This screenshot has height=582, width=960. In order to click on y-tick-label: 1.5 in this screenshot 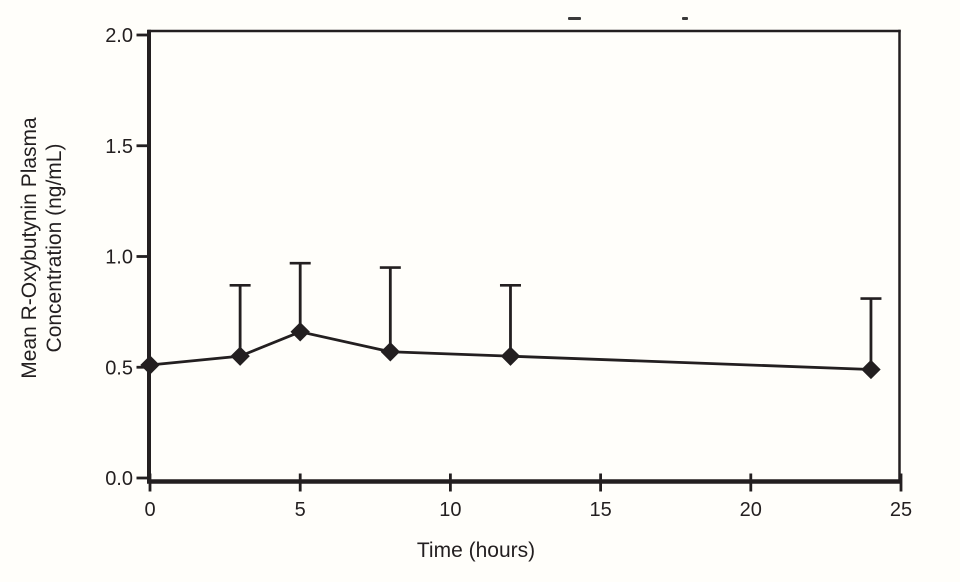, I will do `click(119, 147)`.